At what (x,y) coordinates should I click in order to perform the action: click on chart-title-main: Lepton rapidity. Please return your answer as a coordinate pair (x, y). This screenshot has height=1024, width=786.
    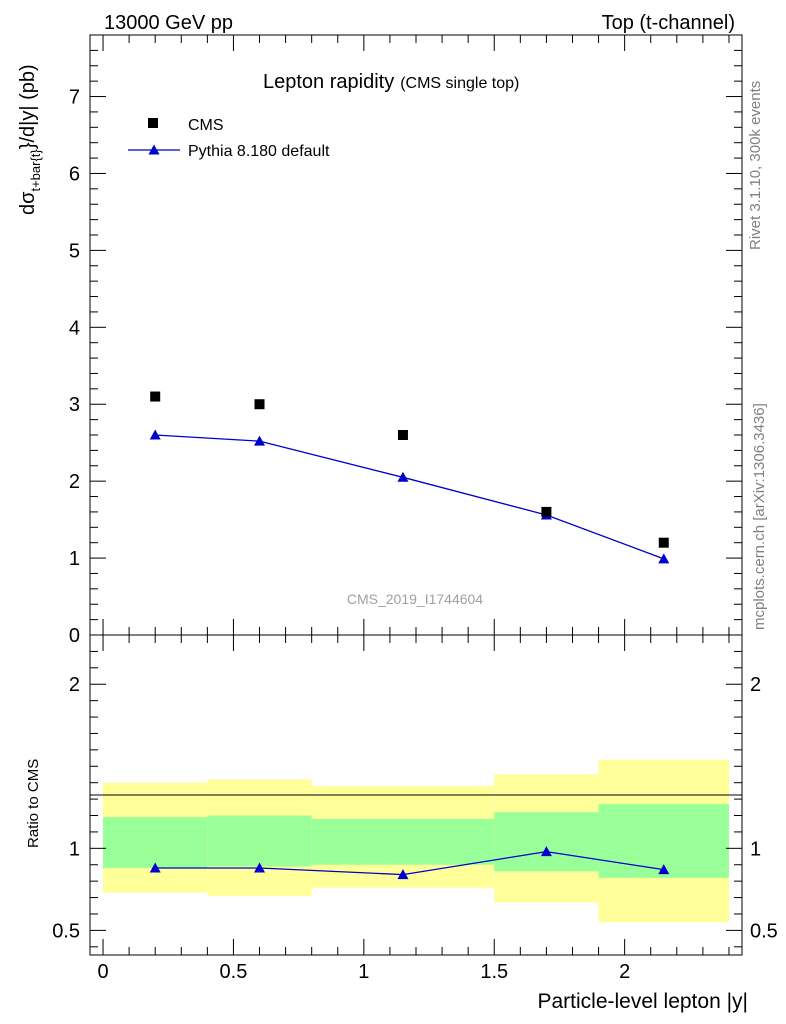
    Looking at the image, I should click on (328, 82).